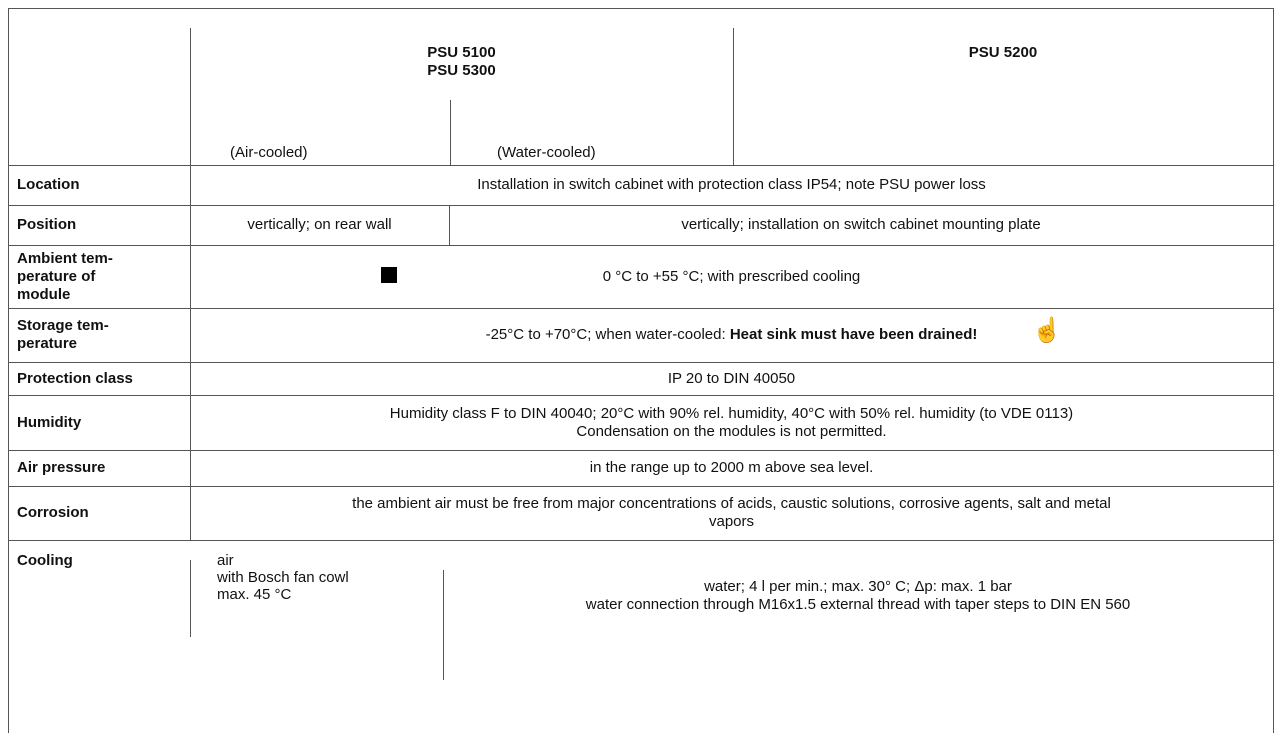  I want to click on cell-line: vapors, so click(731, 521).